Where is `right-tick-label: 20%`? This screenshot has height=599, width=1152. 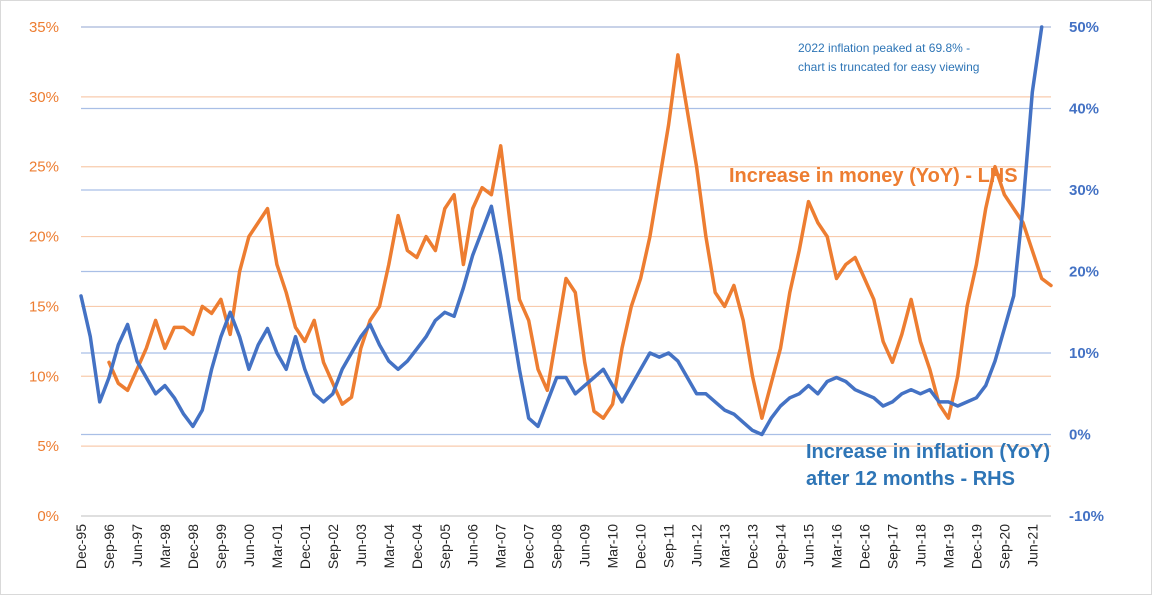
right-tick-label: 20% is located at coordinates (1084, 272).